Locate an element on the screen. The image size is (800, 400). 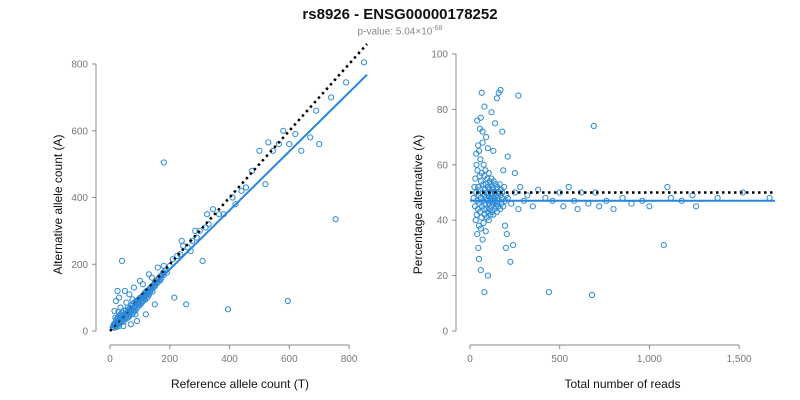
y-tick-label: 60 is located at coordinates (443, 165).